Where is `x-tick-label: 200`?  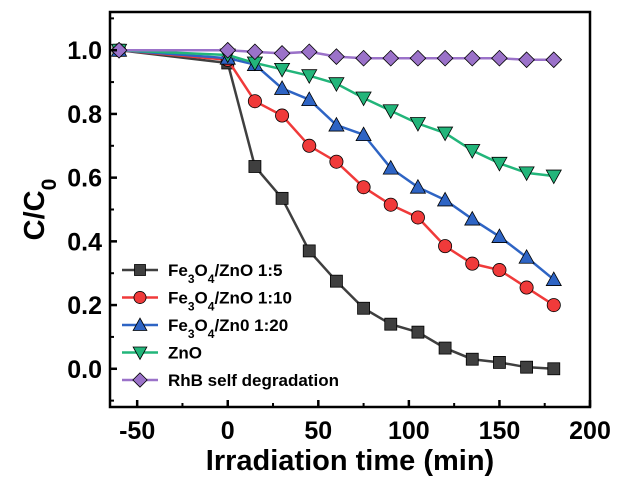
x-tick-label: 200 is located at coordinates (590, 431).